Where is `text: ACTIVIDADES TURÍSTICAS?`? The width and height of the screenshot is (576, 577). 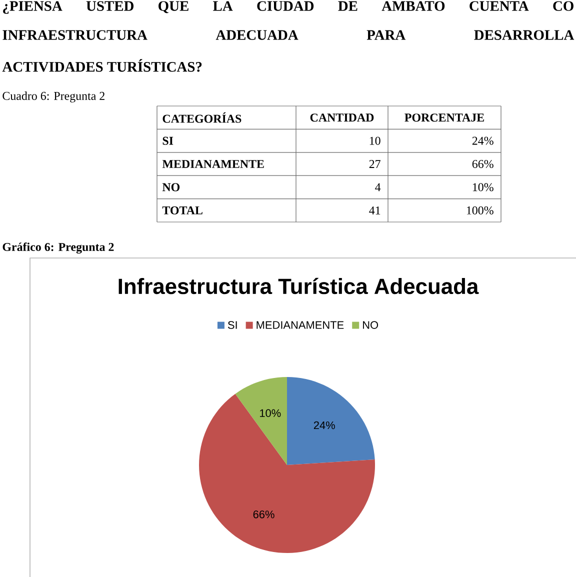 text: ACTIVIDADES TURÍSTICAS? is located at coordinates (102, 65).